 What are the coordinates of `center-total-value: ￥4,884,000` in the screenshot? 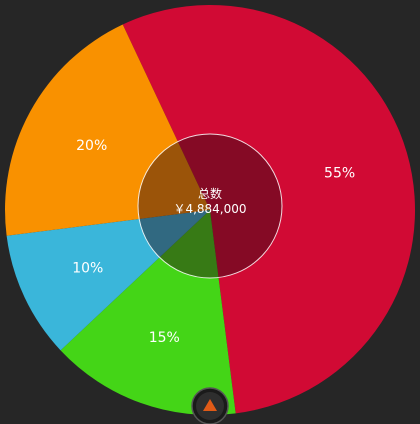 It's located at (209, 209).